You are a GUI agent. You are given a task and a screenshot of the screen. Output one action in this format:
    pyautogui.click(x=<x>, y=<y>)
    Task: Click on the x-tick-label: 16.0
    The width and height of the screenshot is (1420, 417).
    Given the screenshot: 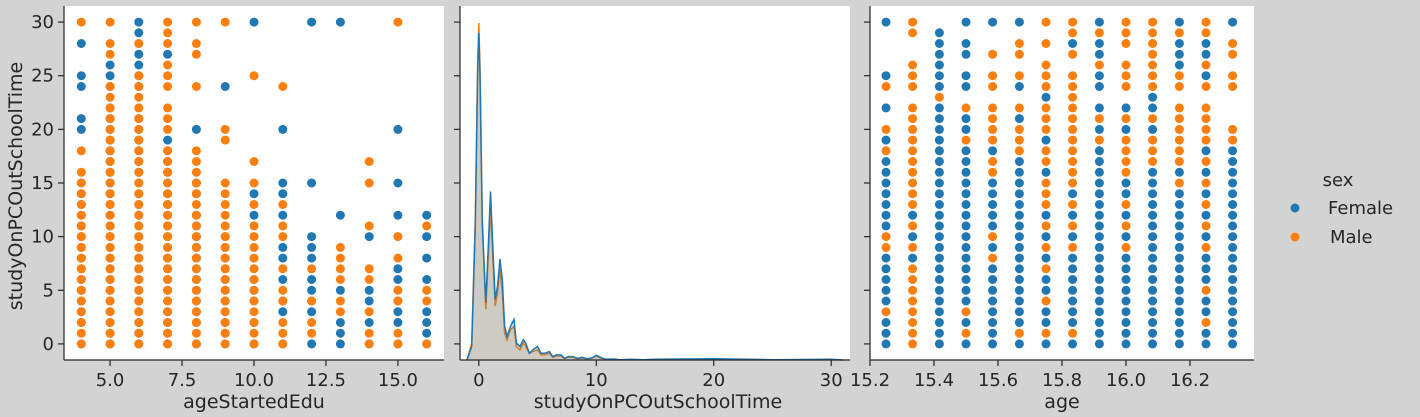 What is the action you would take?
    pyautogui.click(x=1126, y=380)
    